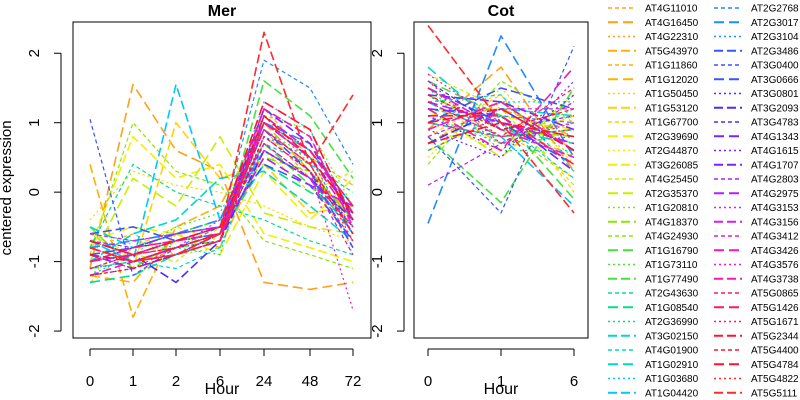 Image resolution: width=800 pixels, height=400 pixels. What do you see at coordinates (672, 351) in the screenshot?
I see `legend-label: AT4G01900` at bounding box center [672, 351].